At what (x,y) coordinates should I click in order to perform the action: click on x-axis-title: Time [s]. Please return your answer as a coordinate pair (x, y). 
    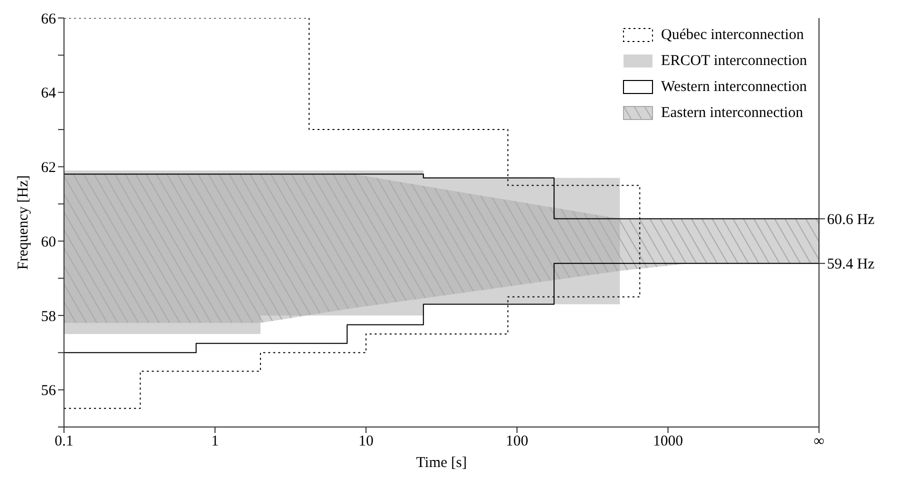
    Looking at the image, I should click on (441, 463).